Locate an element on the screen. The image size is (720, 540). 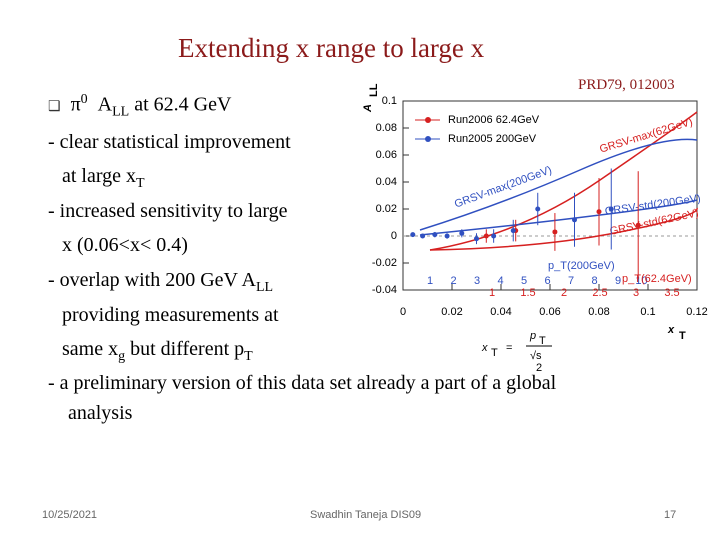
footer-date: 10/25/2021 is located at coordinates (70, 515).